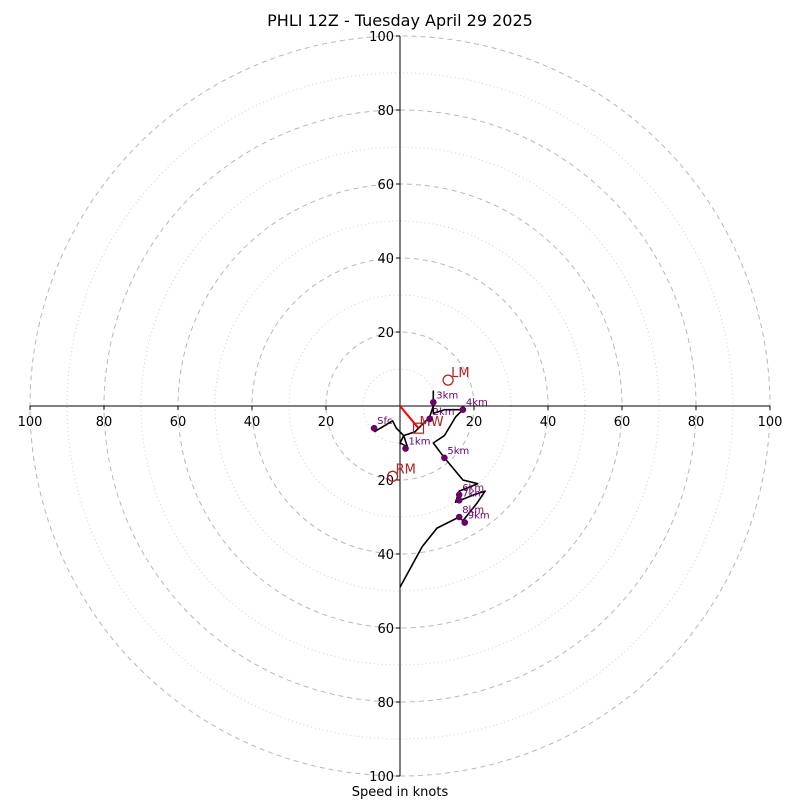  What do you see at coordinates (384, 421) in the screenshot?
I see `height-marker-label: Sfc` at bounding box center [384, 421].